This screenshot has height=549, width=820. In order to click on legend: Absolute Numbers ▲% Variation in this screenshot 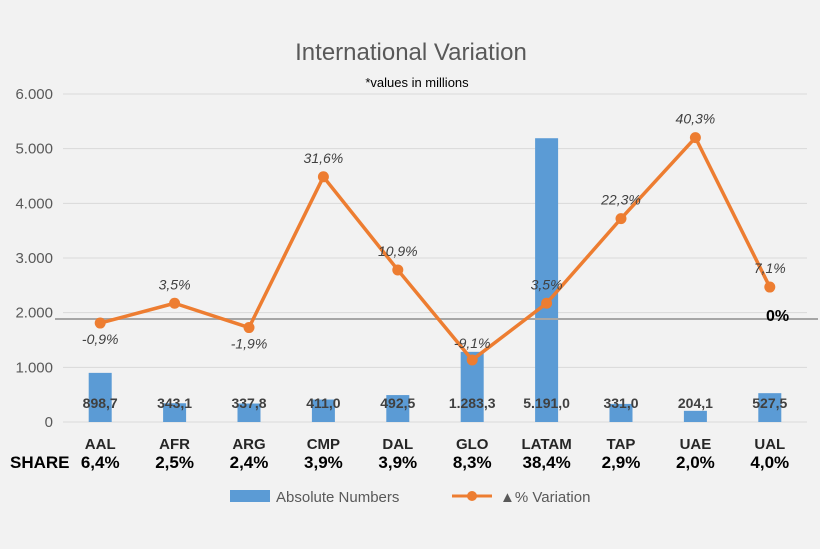, I will do `click(410, 497)`.